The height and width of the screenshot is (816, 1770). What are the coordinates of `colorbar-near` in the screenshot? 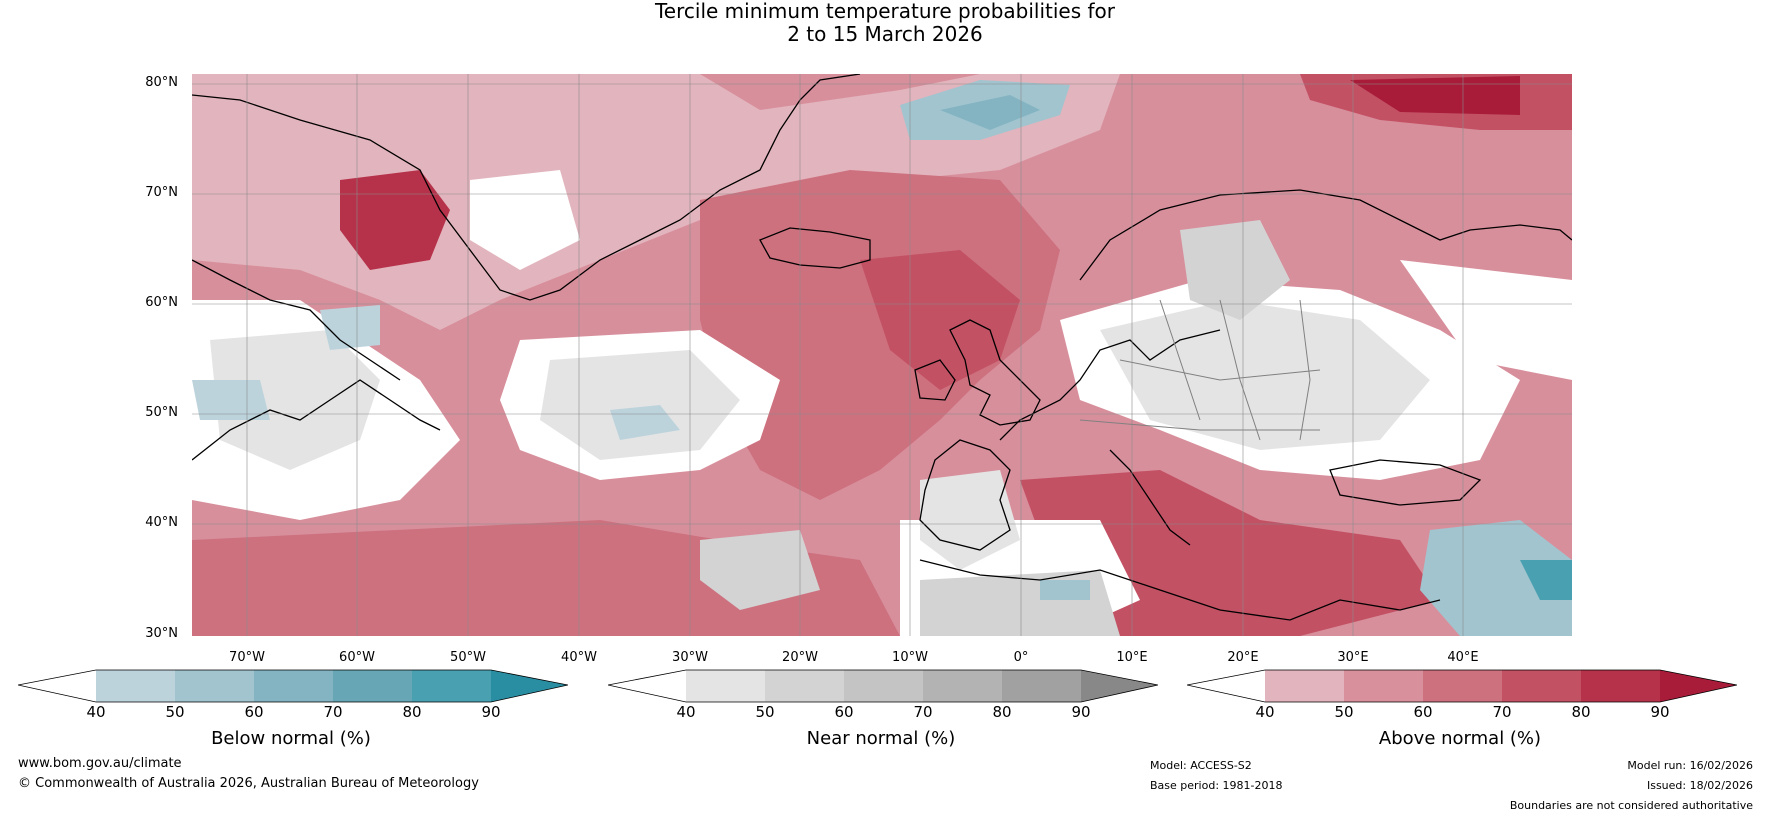 It's located at (883, 686).